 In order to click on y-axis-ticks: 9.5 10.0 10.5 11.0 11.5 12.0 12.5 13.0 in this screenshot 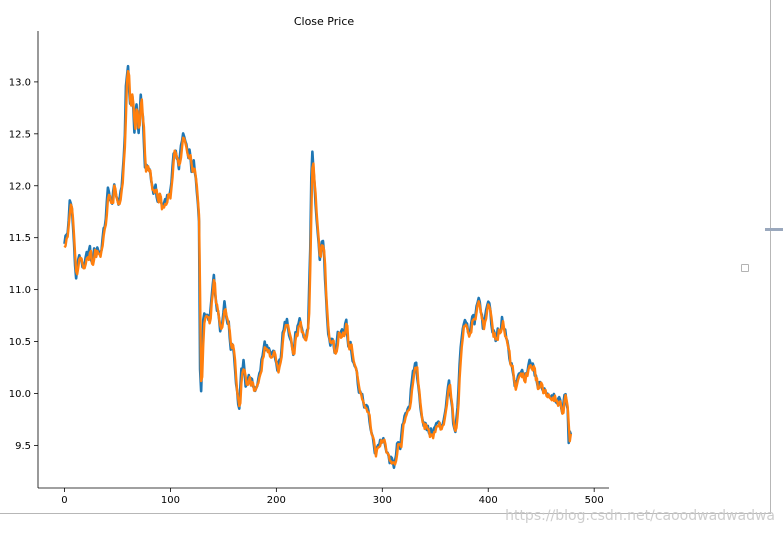, I will do `click(23, 264)`.